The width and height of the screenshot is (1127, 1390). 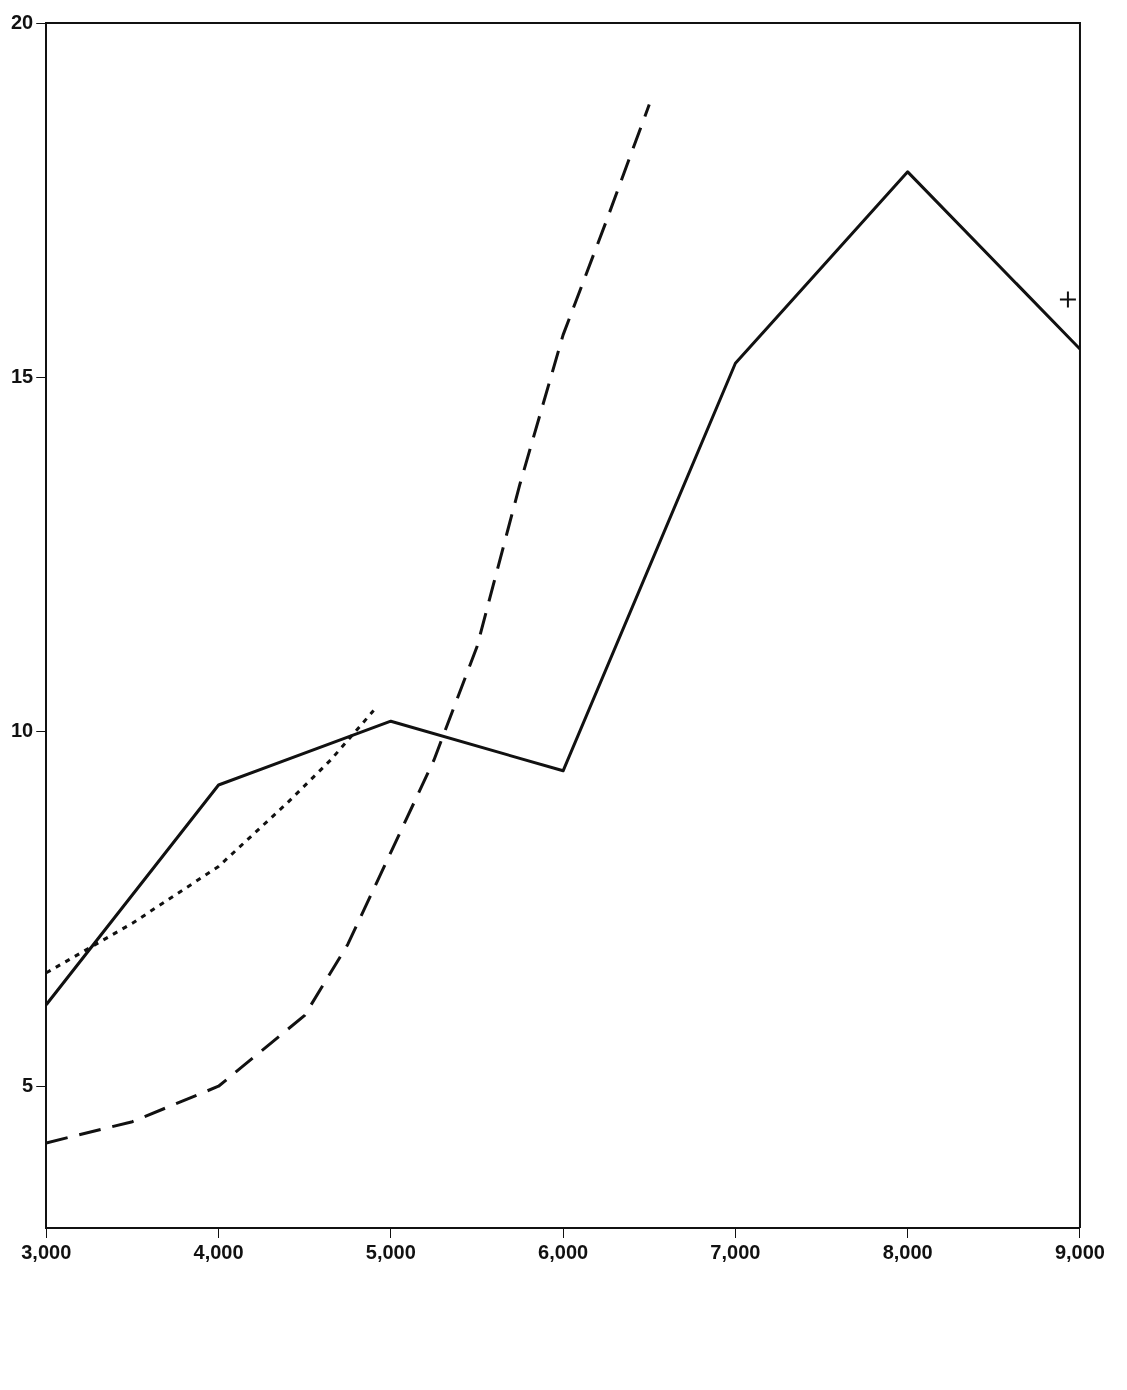 What do you see at coordinates (563, 1251) in the screenshot?
I see `x-tick-label: 6,000` at bounding box center [563, 1251].